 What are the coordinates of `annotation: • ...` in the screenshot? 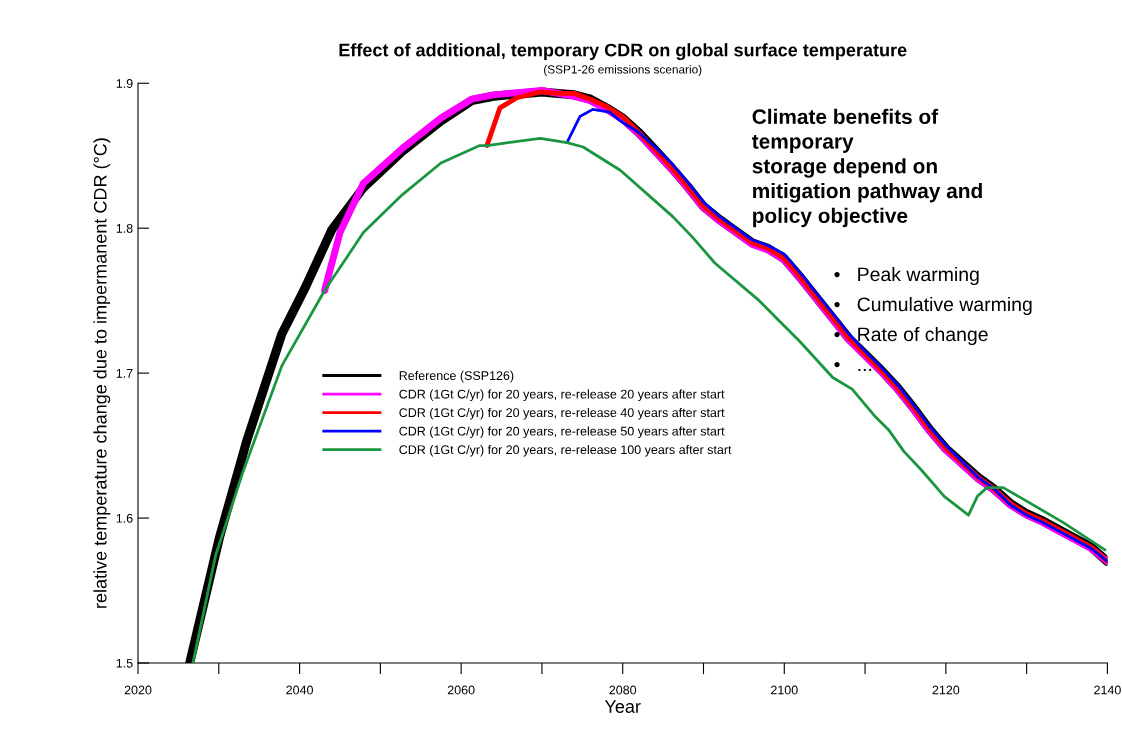 It's located at (853, 366).